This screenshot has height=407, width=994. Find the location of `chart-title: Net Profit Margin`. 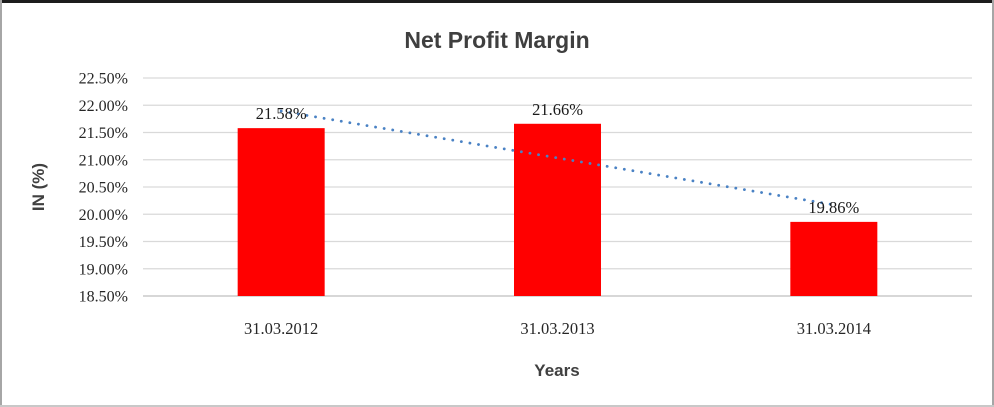

chart-title: Net Profit Margin is located at coordinates (496, 40).